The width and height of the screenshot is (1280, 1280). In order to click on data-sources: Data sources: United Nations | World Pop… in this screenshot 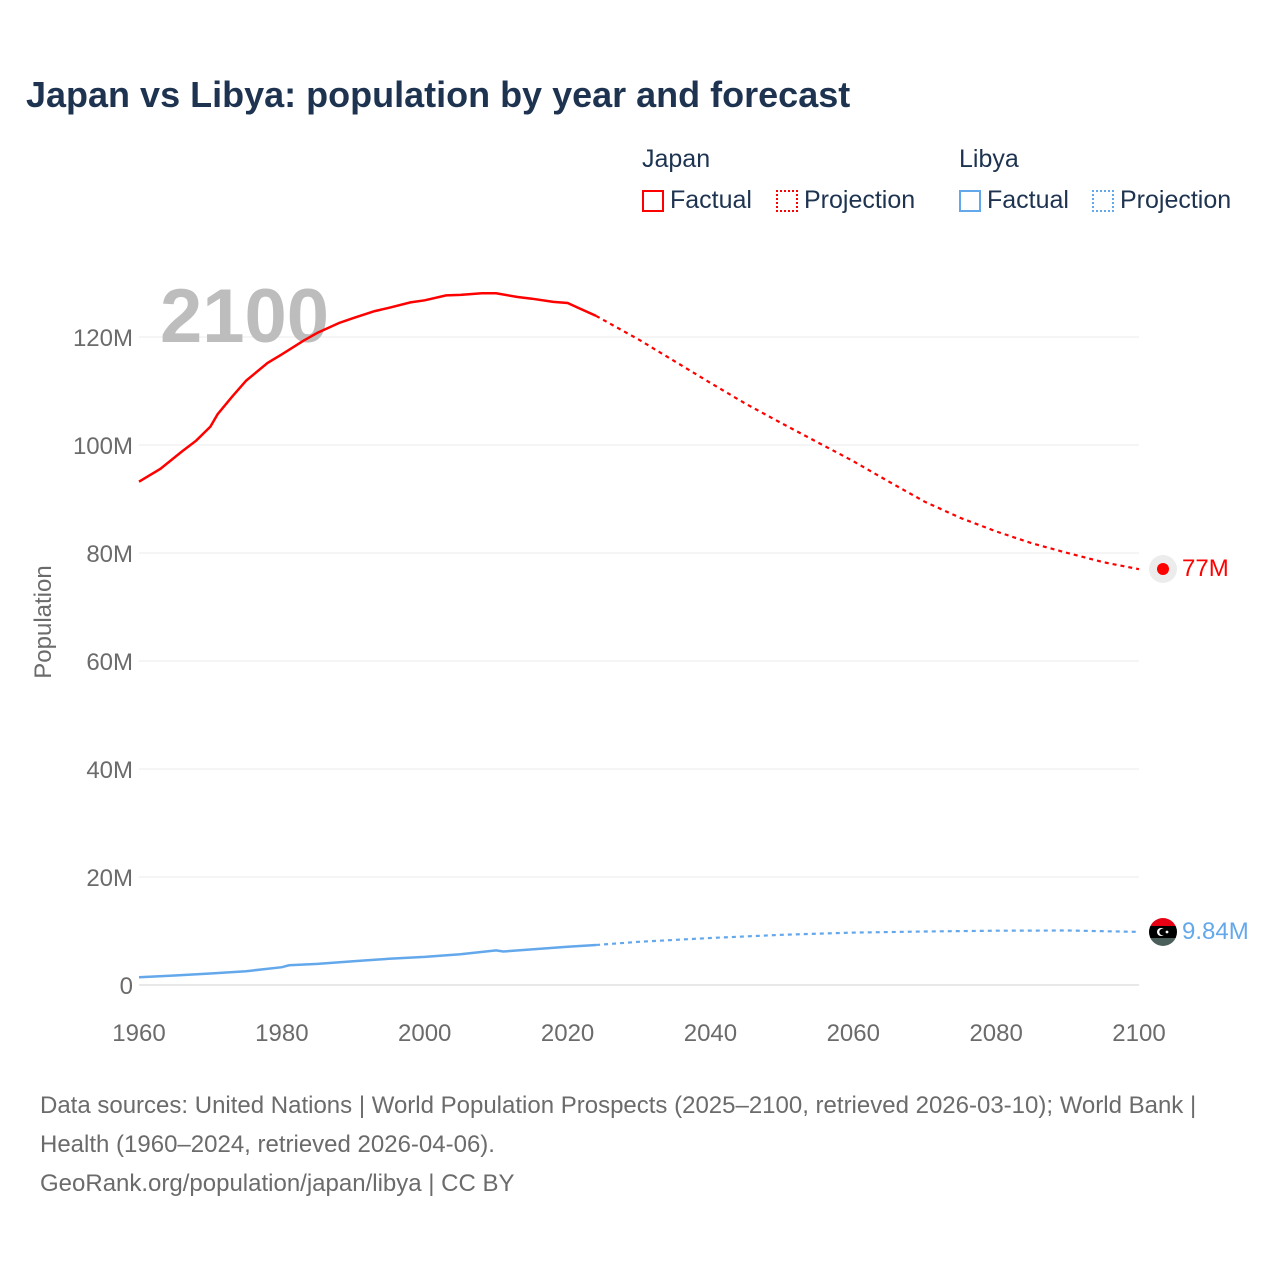, I will do `click(618, 1125)`.